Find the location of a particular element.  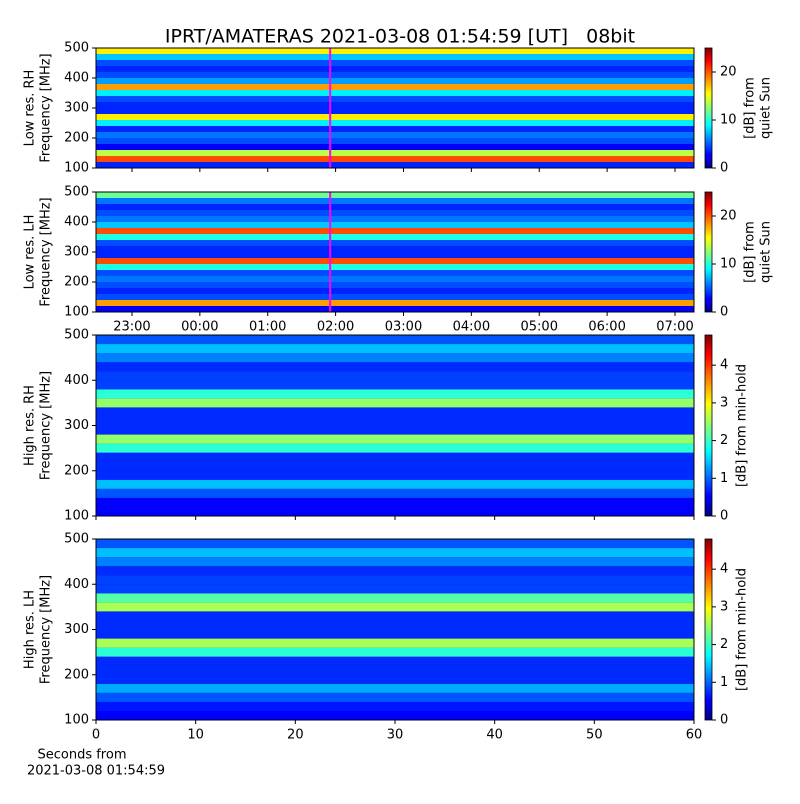

y-axis-label: High res. RH is located at coordinates (30, 425).